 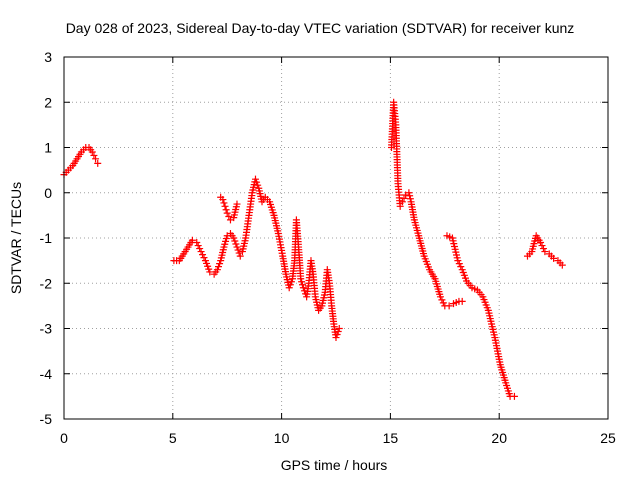 I want to click on y-tick-label: -4, so click(x=46, y=374).